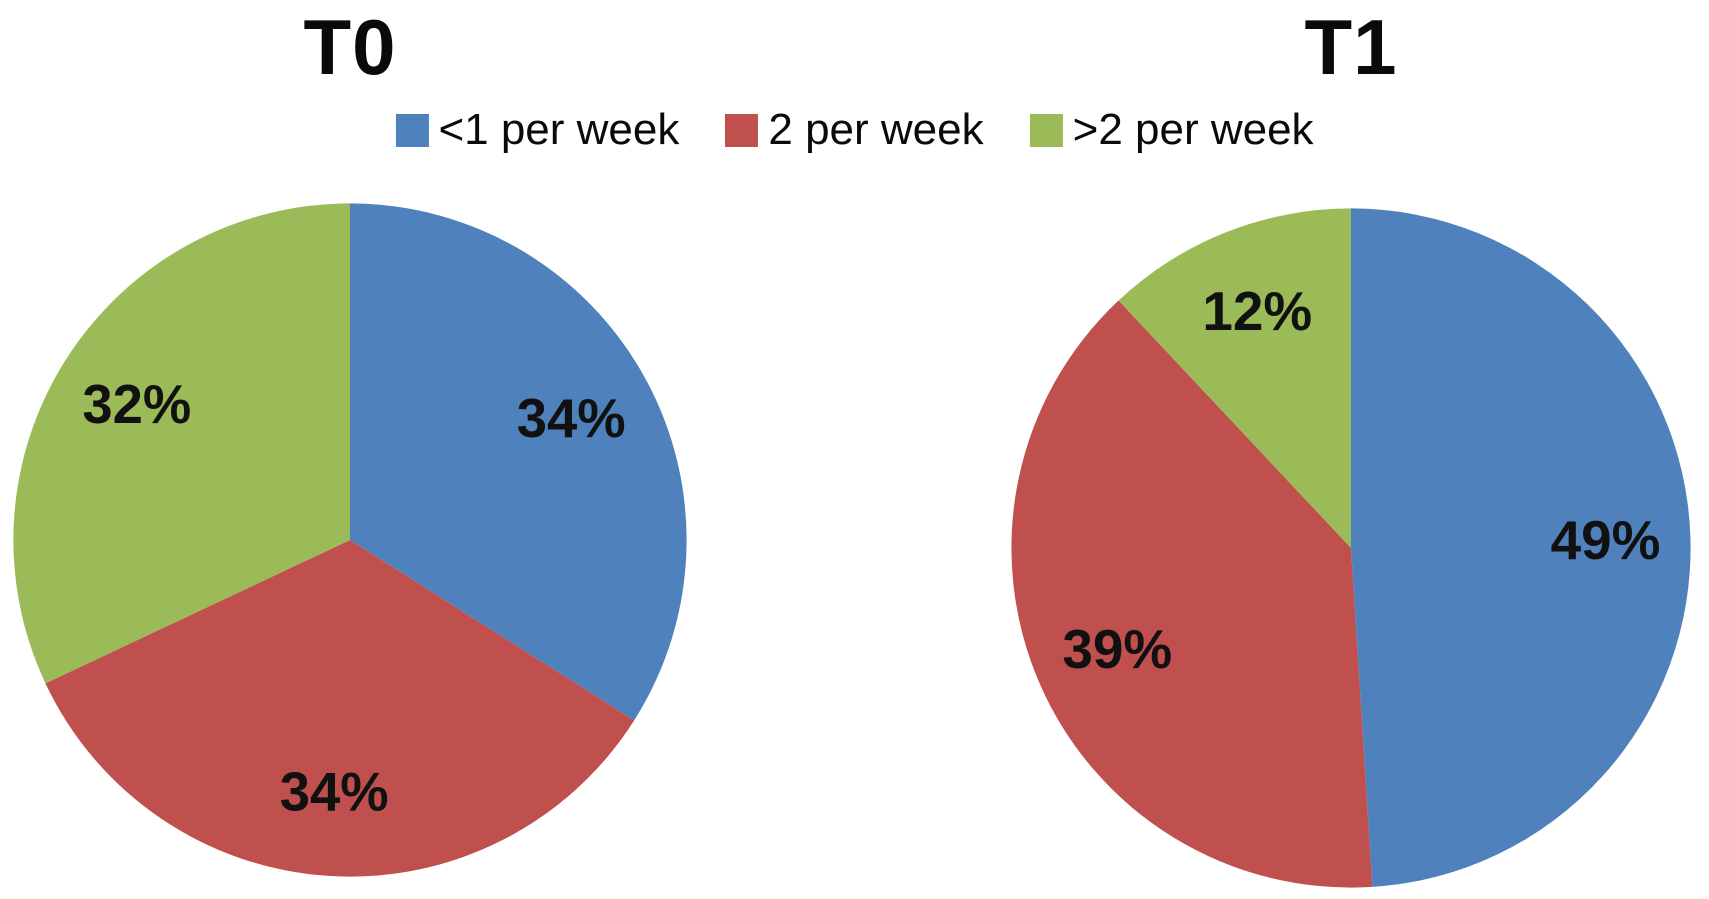  I want to click on blue-square-icon, so click(412, 130).